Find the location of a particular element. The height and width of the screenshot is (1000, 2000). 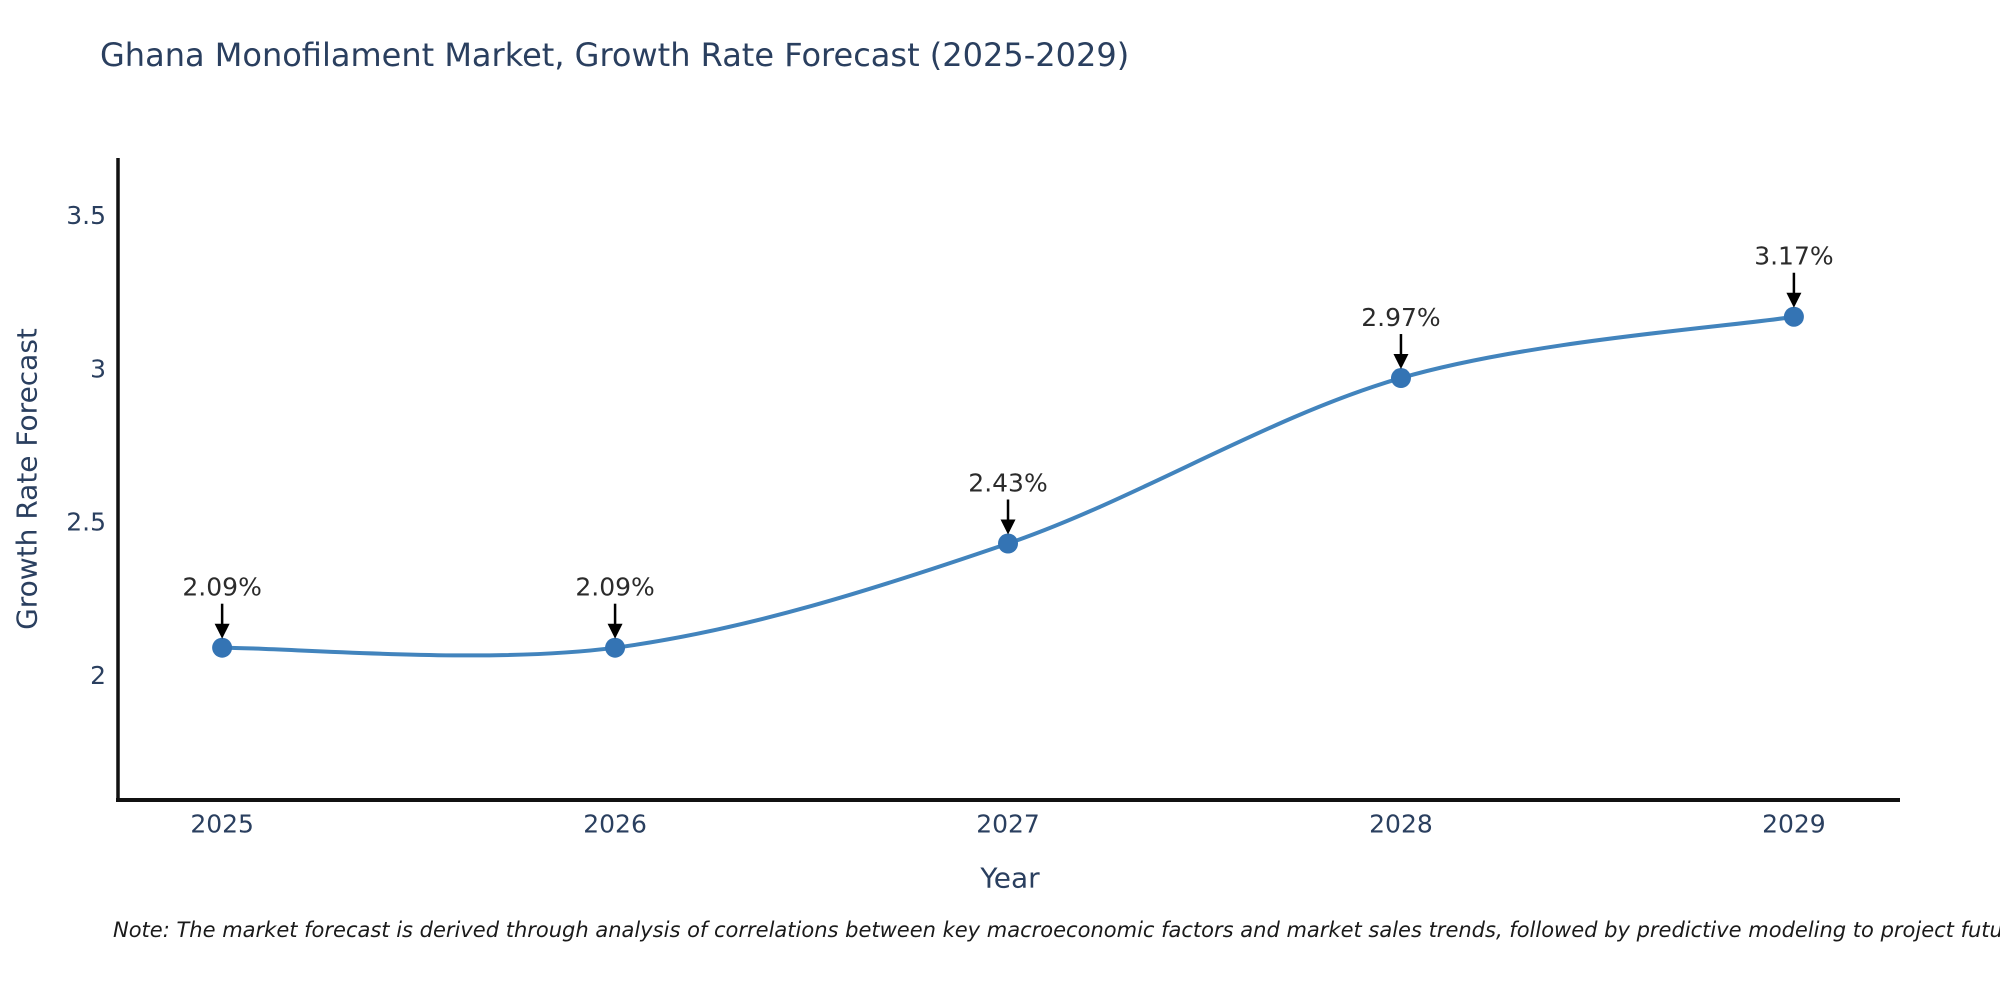

x-tick-label: 2028 is located at coordinates (1401, 823).